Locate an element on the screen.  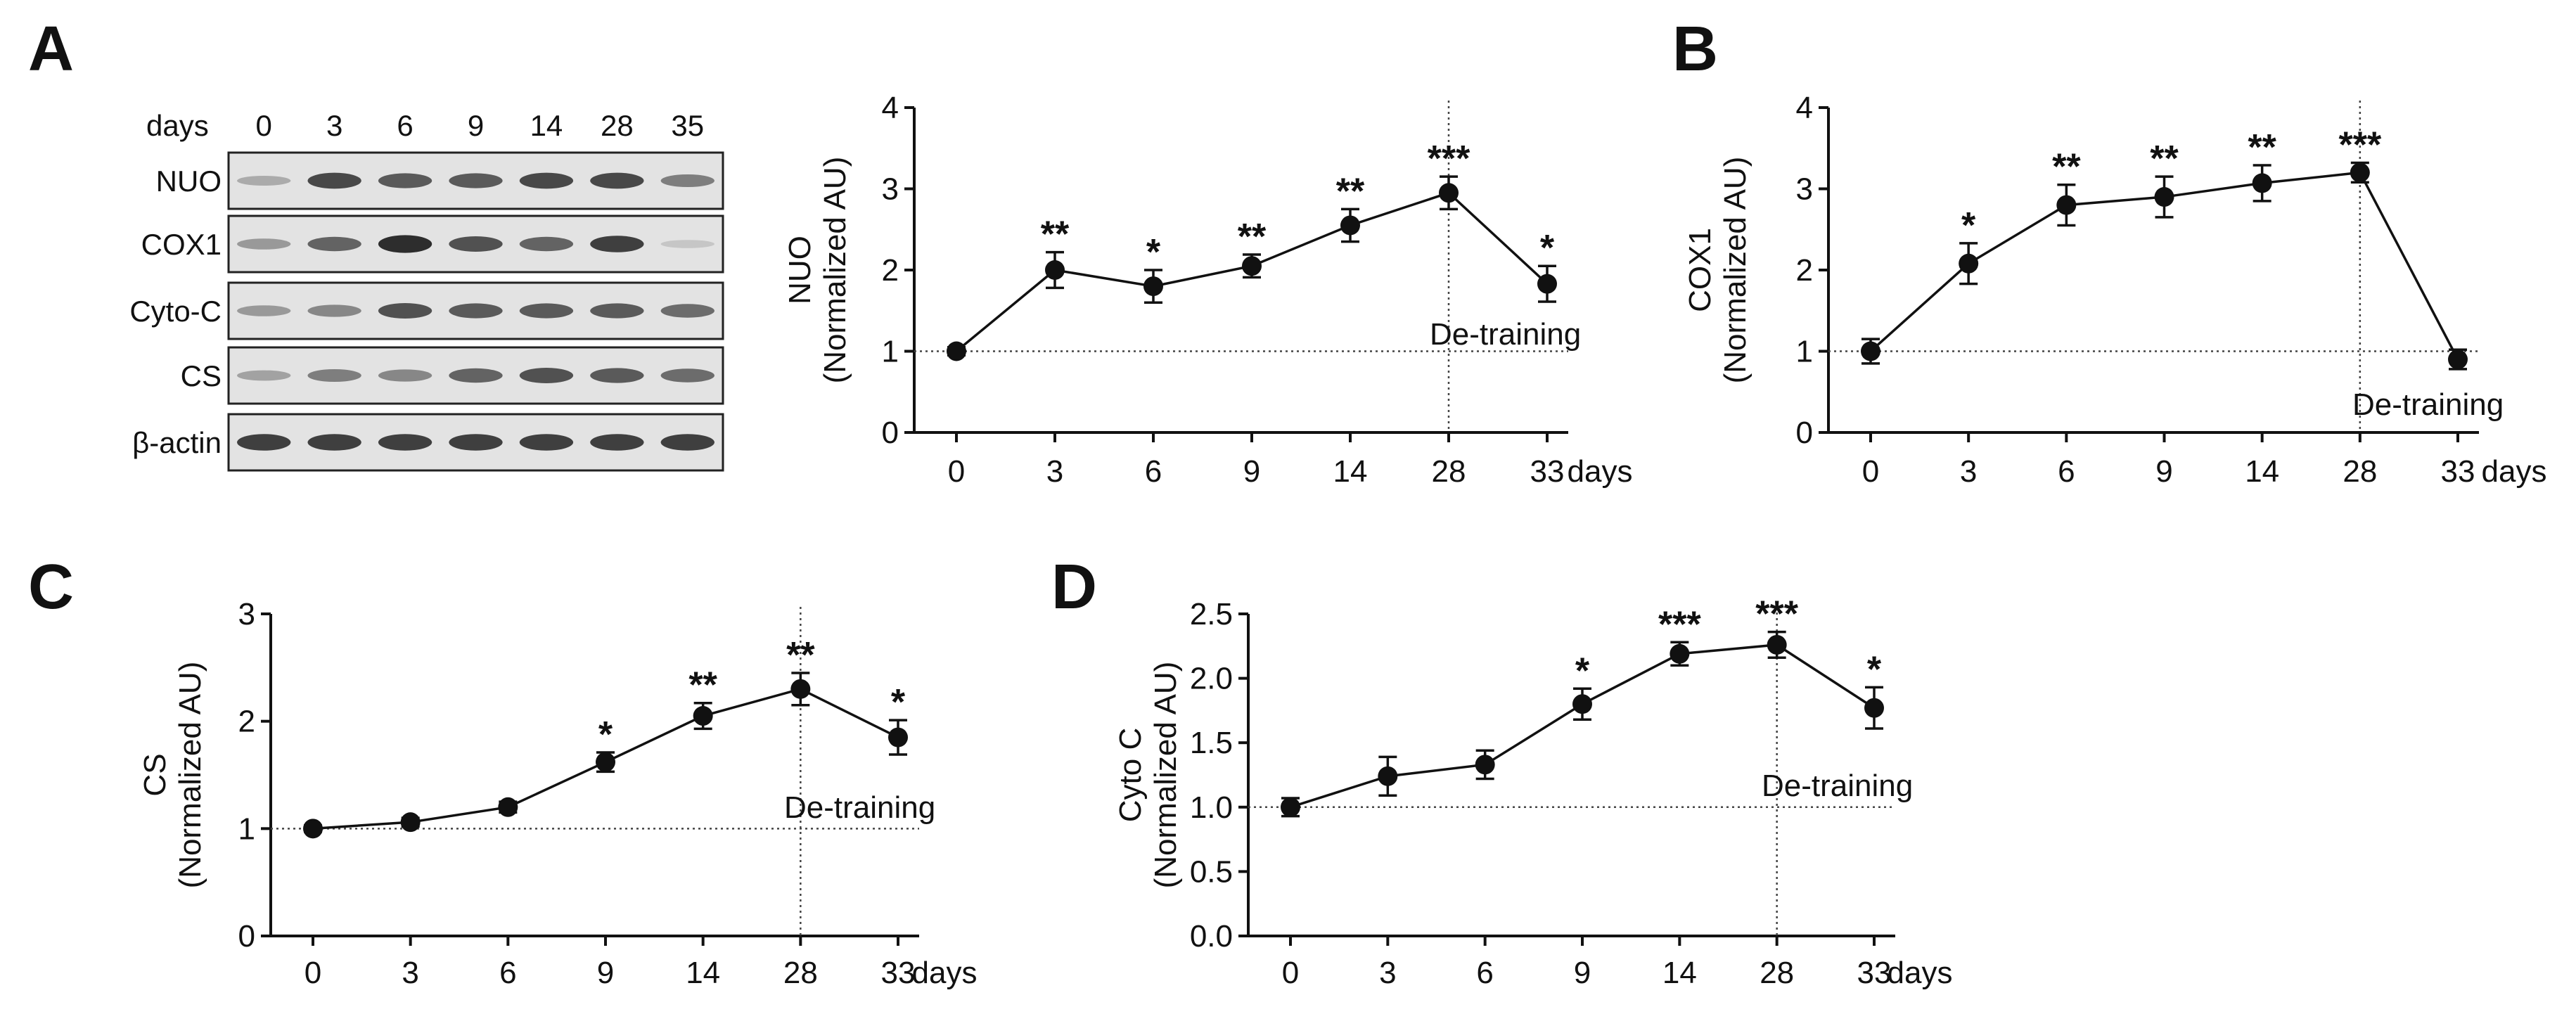
panel-letter-c: C is located at coordinates (51, 587).